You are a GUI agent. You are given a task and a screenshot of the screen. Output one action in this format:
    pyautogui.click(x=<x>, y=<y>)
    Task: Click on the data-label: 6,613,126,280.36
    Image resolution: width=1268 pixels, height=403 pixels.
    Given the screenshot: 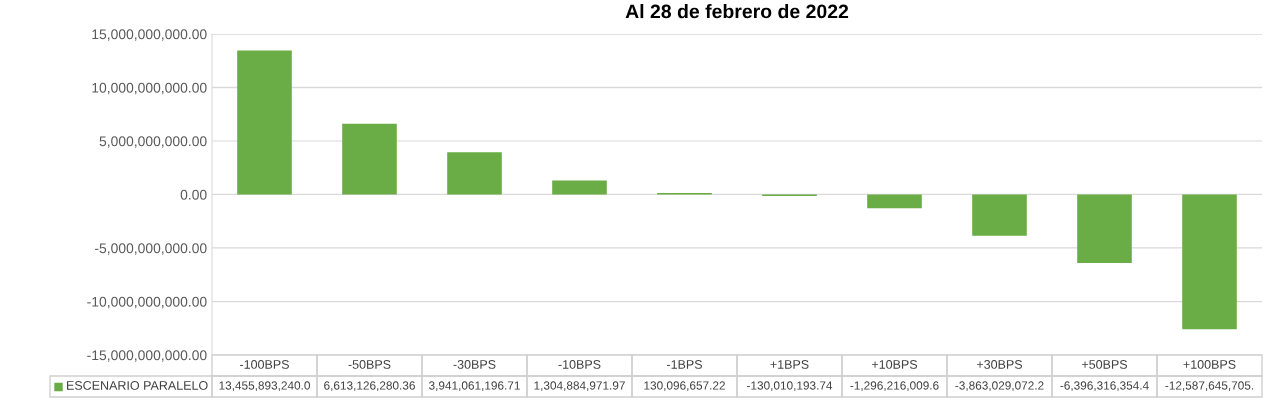 What is the action you would take?
    pyautogui.click(x=369, y=386)
    